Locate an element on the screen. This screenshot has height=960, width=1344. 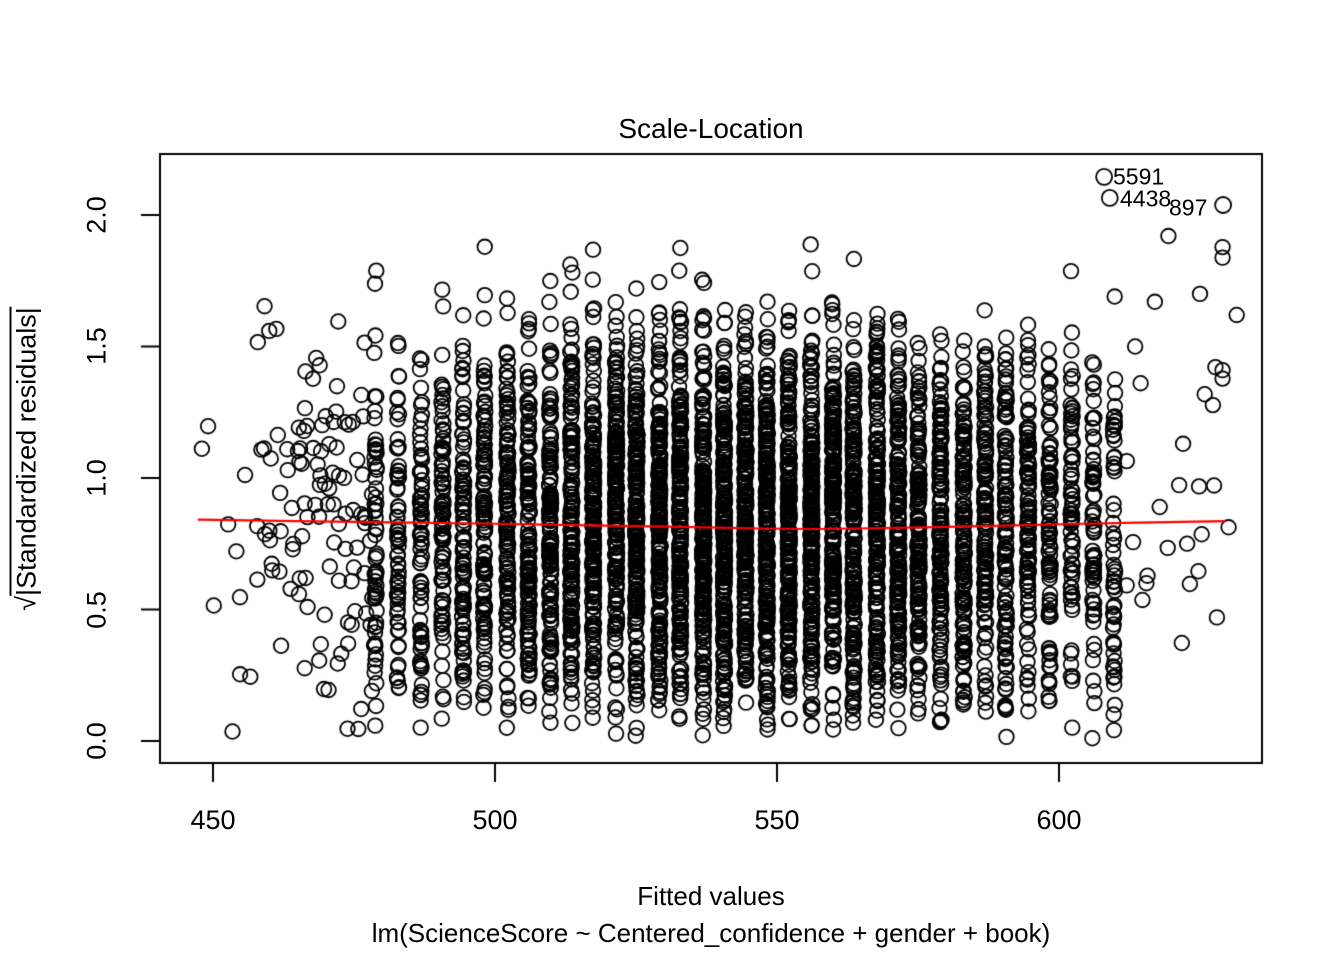
y-tick-label: 2.0 is located at coordinates (96, 215).